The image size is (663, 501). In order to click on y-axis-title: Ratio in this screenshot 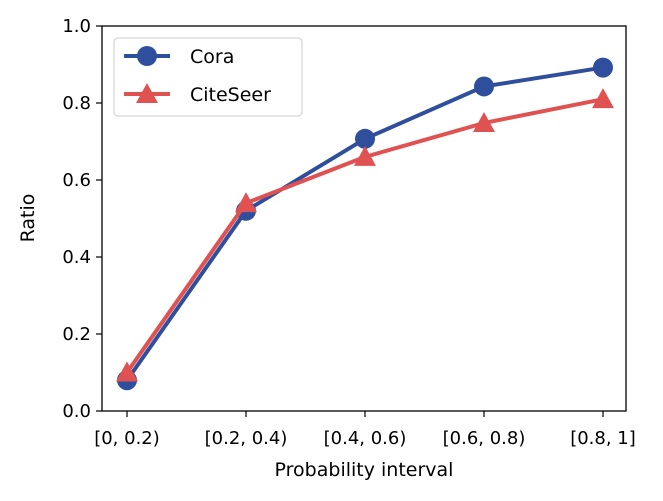, I will do `click(28, 218)`.